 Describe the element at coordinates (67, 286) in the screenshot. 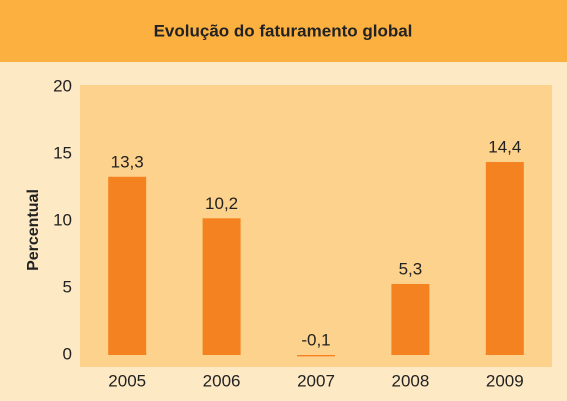

I see `y-tick-label: 5` at that location.